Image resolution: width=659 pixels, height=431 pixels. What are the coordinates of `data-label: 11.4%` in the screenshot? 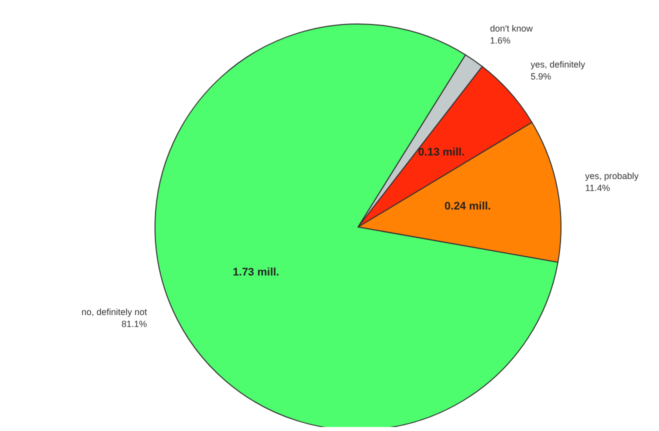 It's located at (597, 187).